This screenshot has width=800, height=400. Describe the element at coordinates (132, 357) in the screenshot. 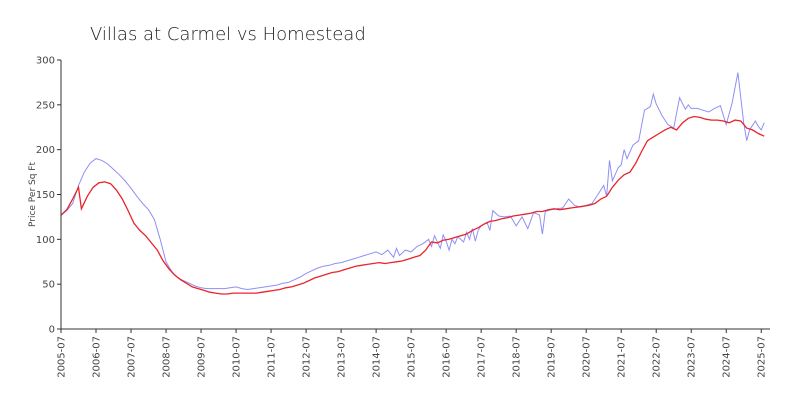

I see `x-tick-label: 2007-07` at that location.